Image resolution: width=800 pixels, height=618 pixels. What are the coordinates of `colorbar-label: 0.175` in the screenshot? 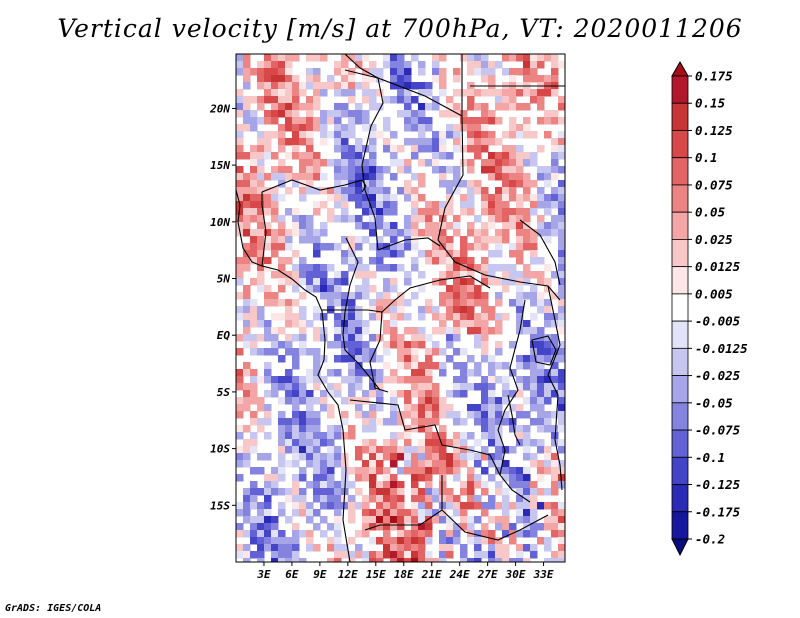 It's located at (714, 76).